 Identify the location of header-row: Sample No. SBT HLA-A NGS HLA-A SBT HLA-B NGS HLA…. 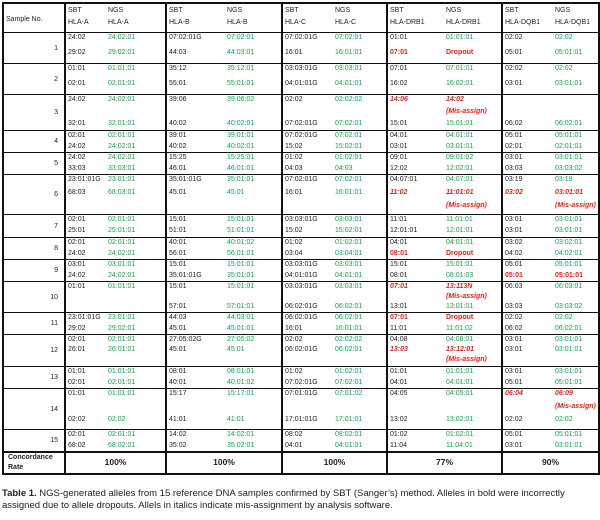
(301, 17).